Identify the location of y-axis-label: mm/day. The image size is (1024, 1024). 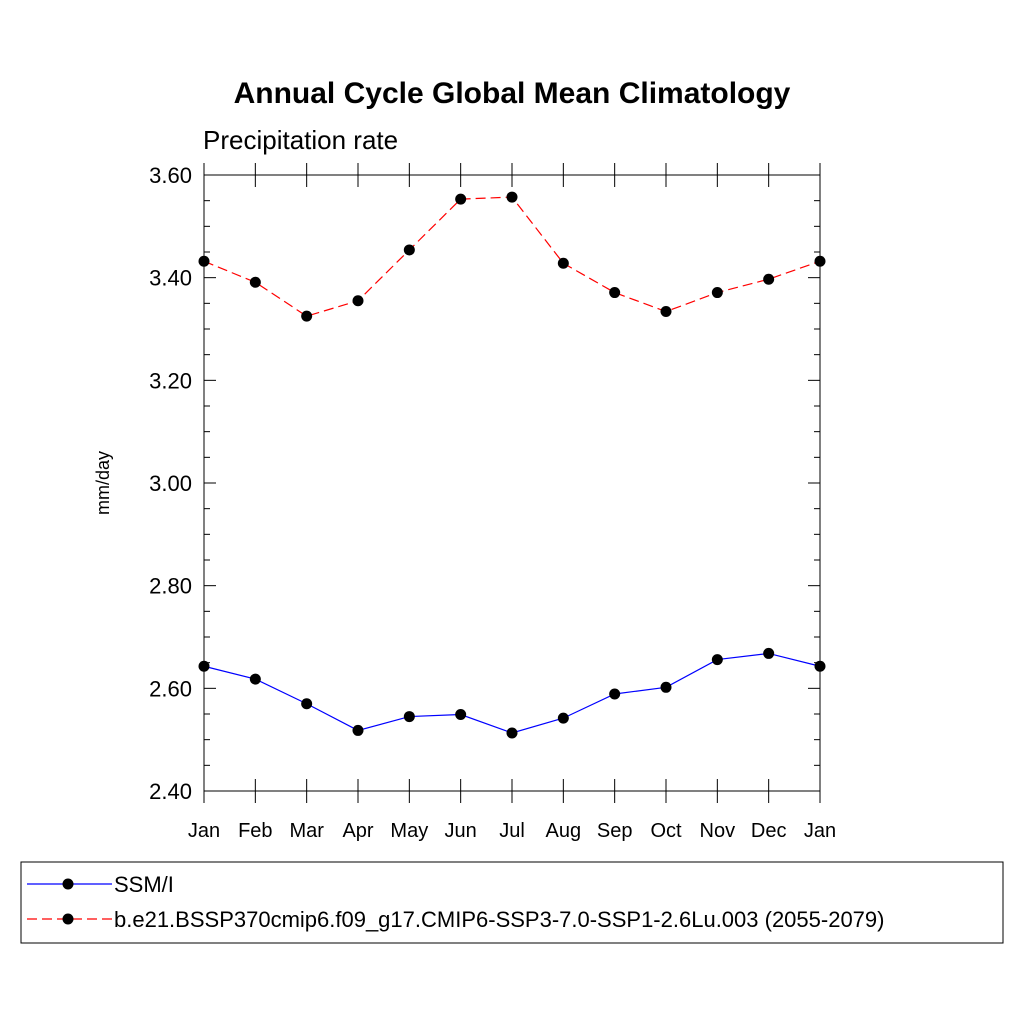
(103, 483).